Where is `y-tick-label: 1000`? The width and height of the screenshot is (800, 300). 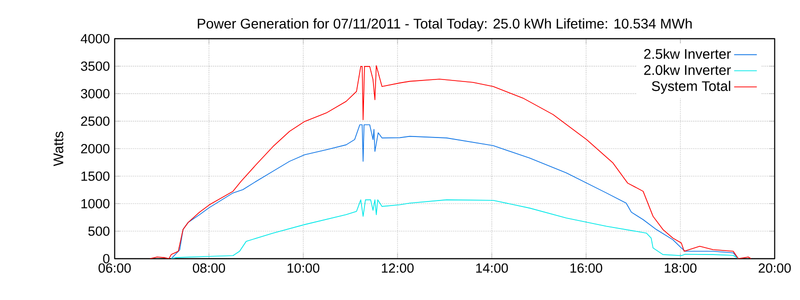 y-tick-label: 1000 is located at coordinates (95, 203).